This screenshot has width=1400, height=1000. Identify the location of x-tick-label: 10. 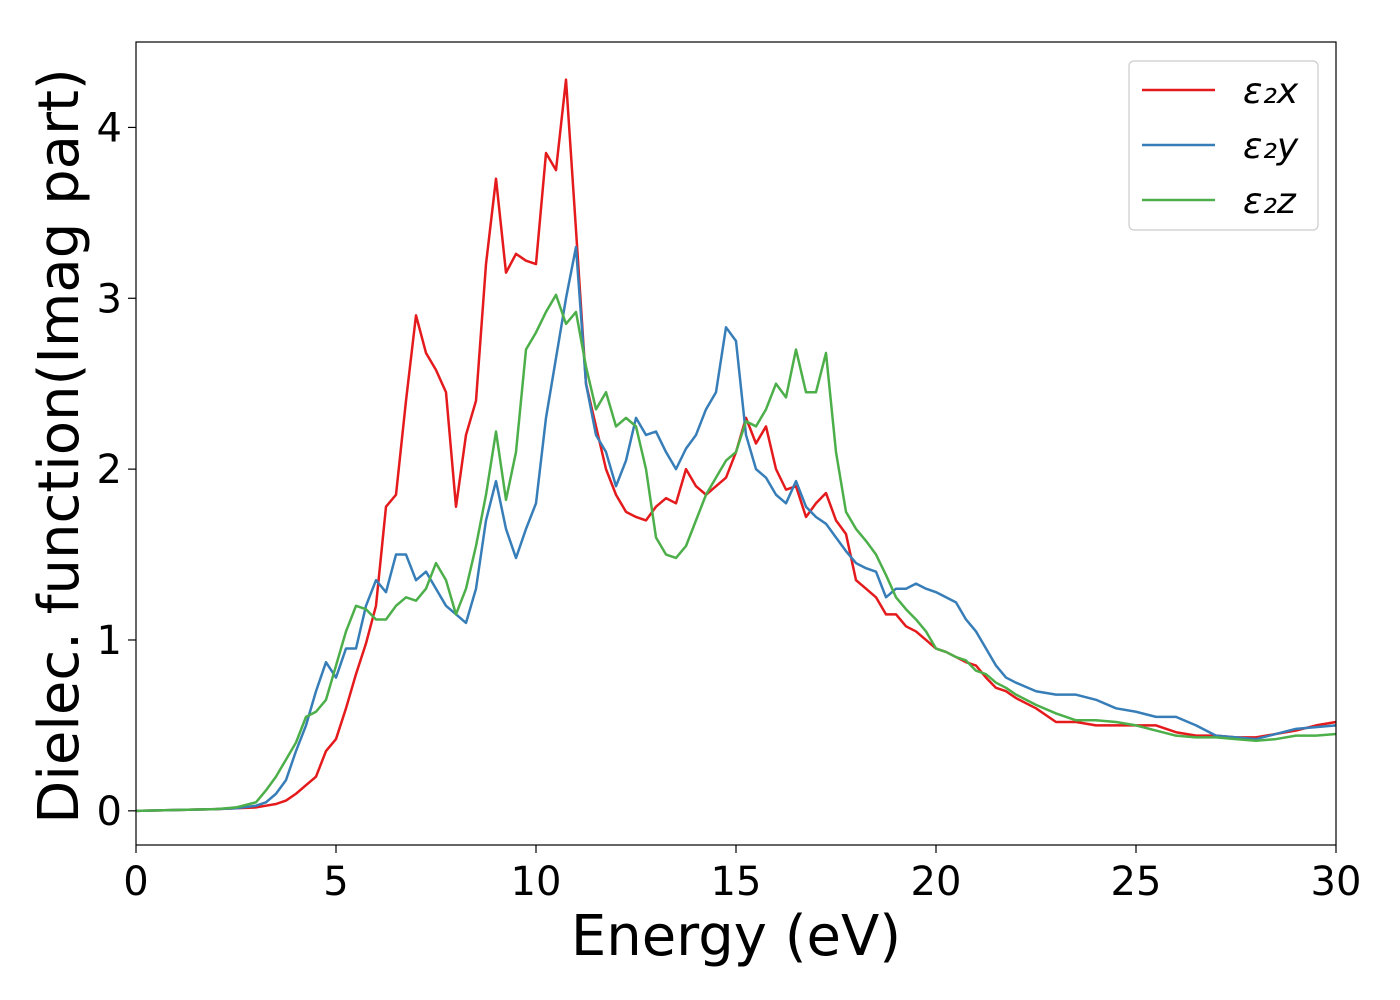
(536, 882).